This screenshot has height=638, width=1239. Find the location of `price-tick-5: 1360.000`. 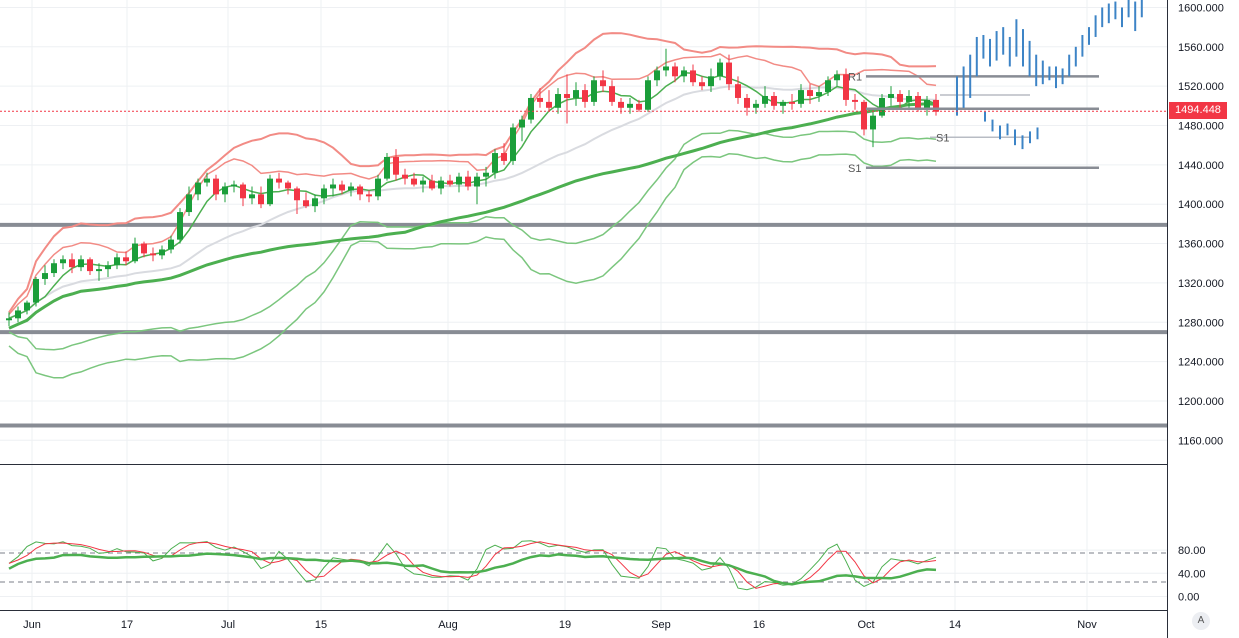

price-tick-5: 1360.000 is located at coordinates (1201, 245).